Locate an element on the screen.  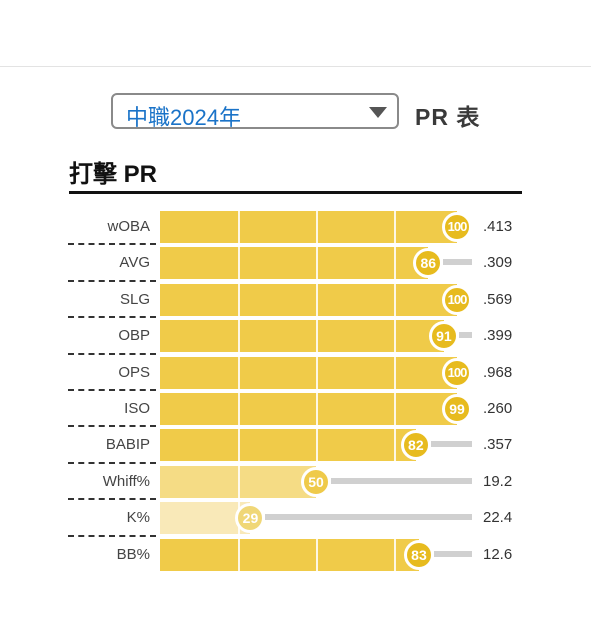
stat-row: wOBA 100 .413 is located at coordinates (295, 227).